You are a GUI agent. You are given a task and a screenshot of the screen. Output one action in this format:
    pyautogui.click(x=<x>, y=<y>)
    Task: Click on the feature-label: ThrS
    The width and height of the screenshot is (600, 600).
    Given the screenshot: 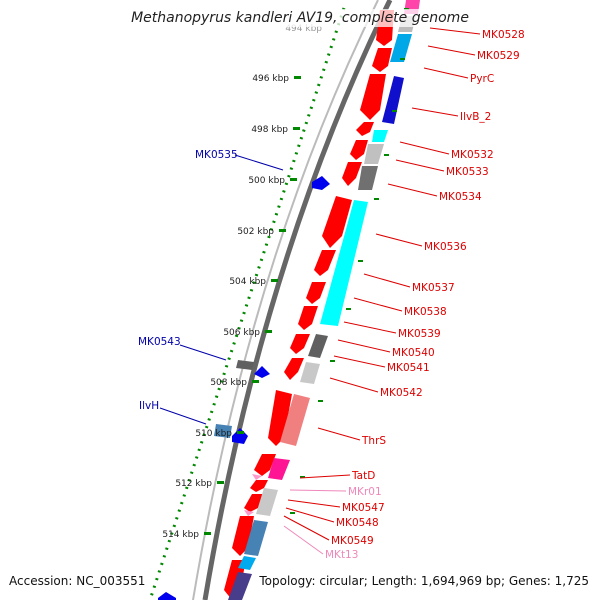 What is the action you would take?
    pyautogui.click(x=373, y=441)
    